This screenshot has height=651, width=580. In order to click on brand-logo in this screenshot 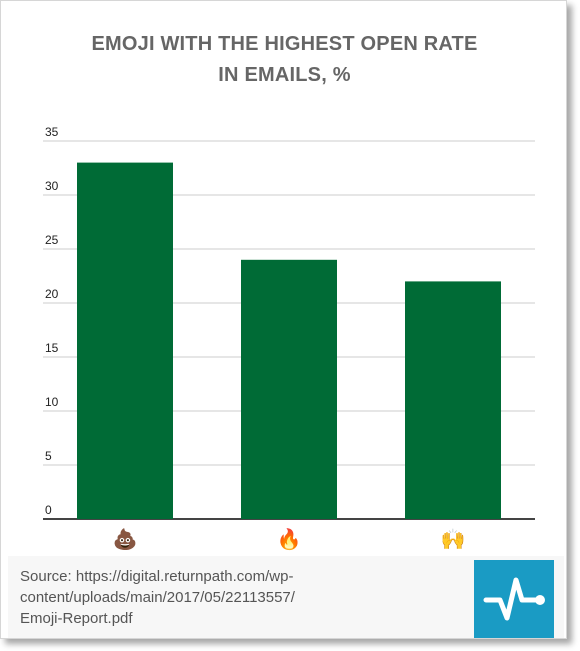, I will do `click(514, 599)`.